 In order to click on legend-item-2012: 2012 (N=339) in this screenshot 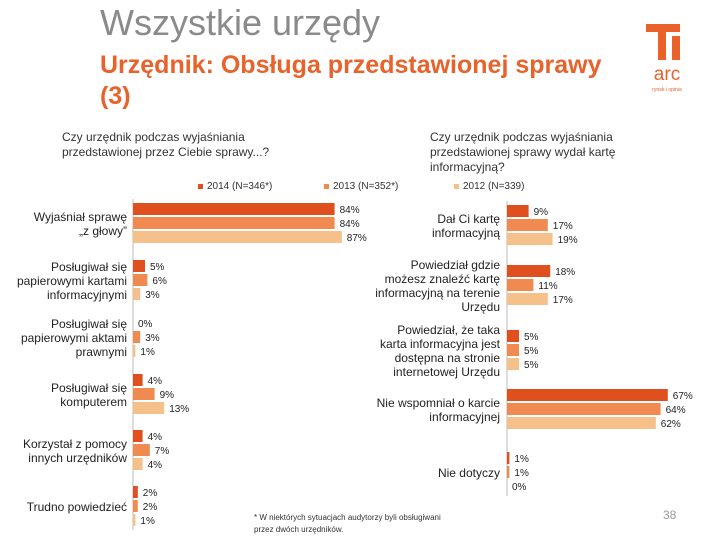, I will do `click(489, 186)`.